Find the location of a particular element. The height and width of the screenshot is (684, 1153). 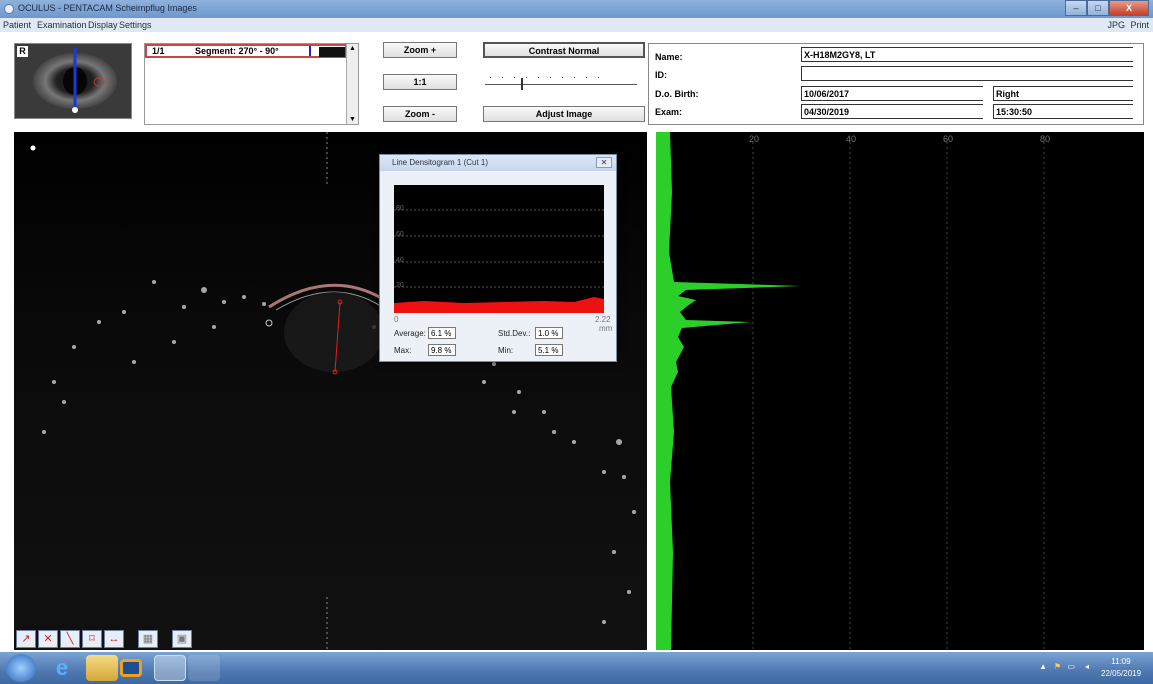

scroll-down-icon: ▼ is located at coordinates (352, 119).